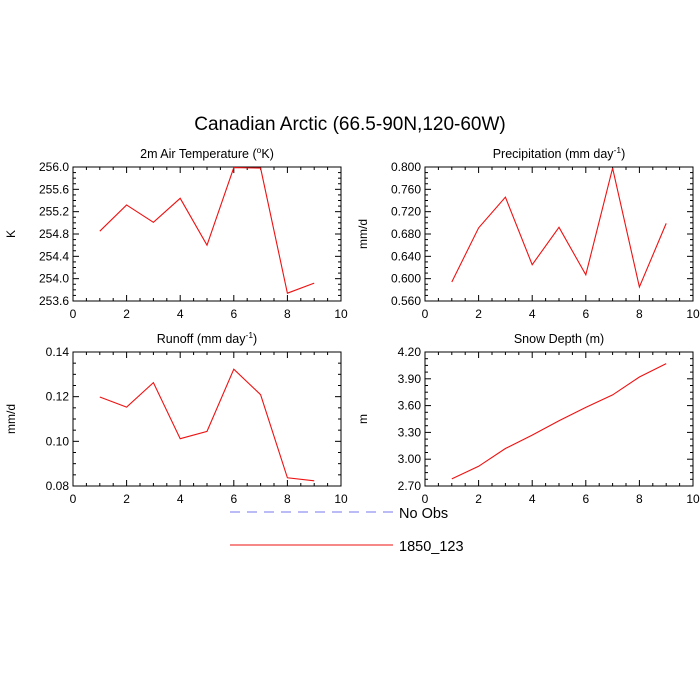  I want to click on figure-title: Canadian Arctic (66.5-90N,120-60W), so click(350, 124).